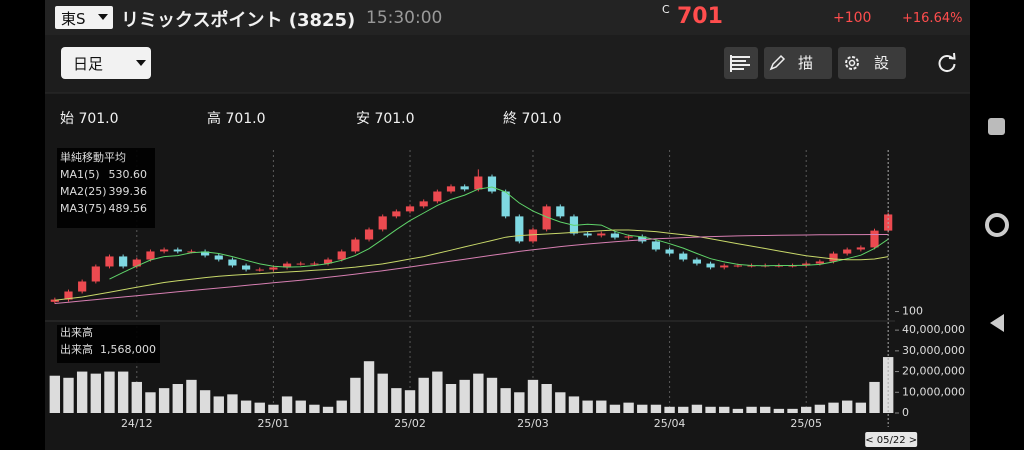 This screenshot has width=1024, height=450. I want to click on legend-box, so click(106, 188).